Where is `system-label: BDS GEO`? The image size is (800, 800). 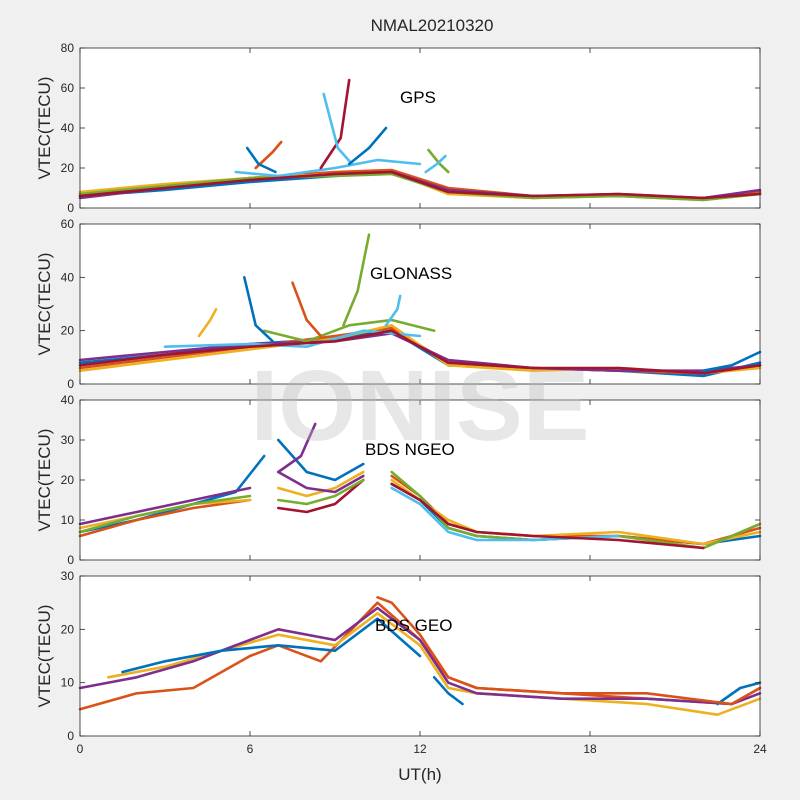
system-label: BDS GEO is located at coordinates (413, 625).